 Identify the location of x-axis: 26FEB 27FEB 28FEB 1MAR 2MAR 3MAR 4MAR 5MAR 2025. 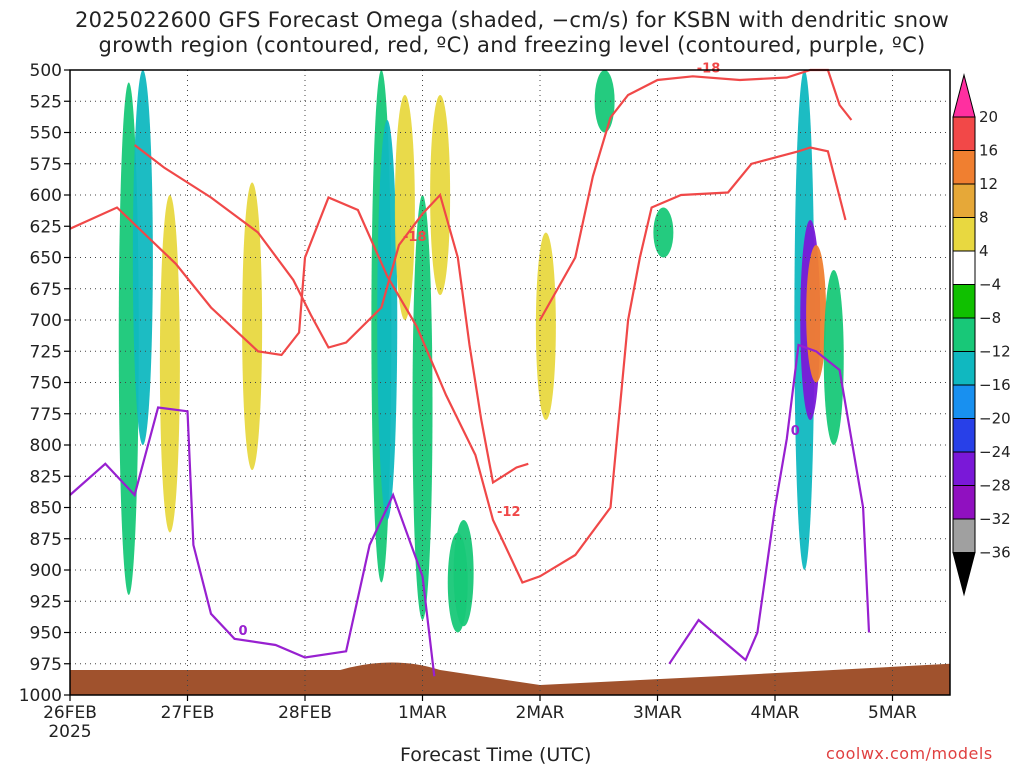
(480, 718).